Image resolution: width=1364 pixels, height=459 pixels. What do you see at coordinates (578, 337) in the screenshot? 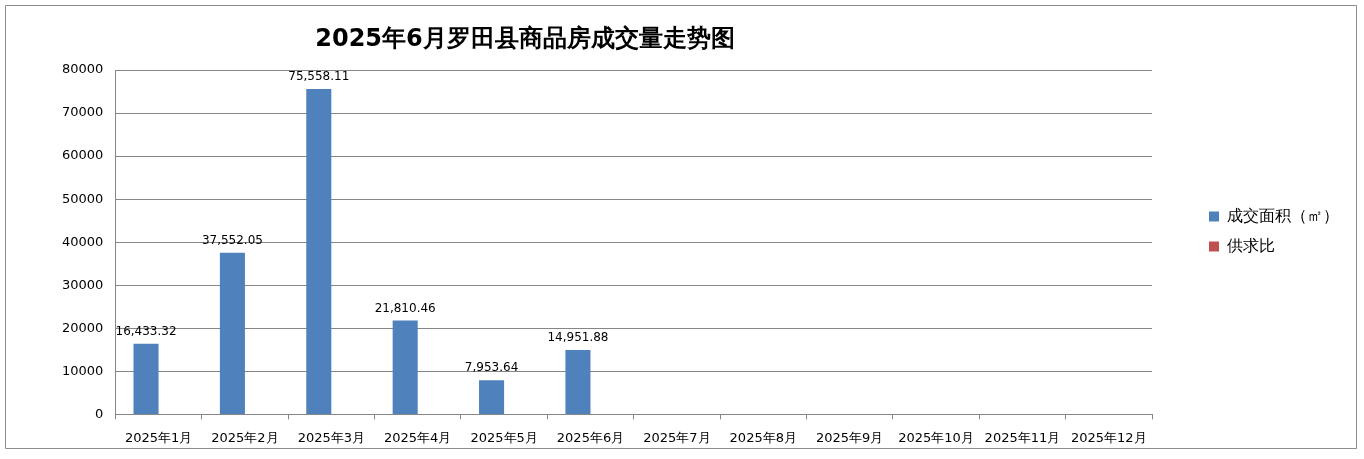
I see `data-label: 14,951.88` at bounding box center [578, 337].